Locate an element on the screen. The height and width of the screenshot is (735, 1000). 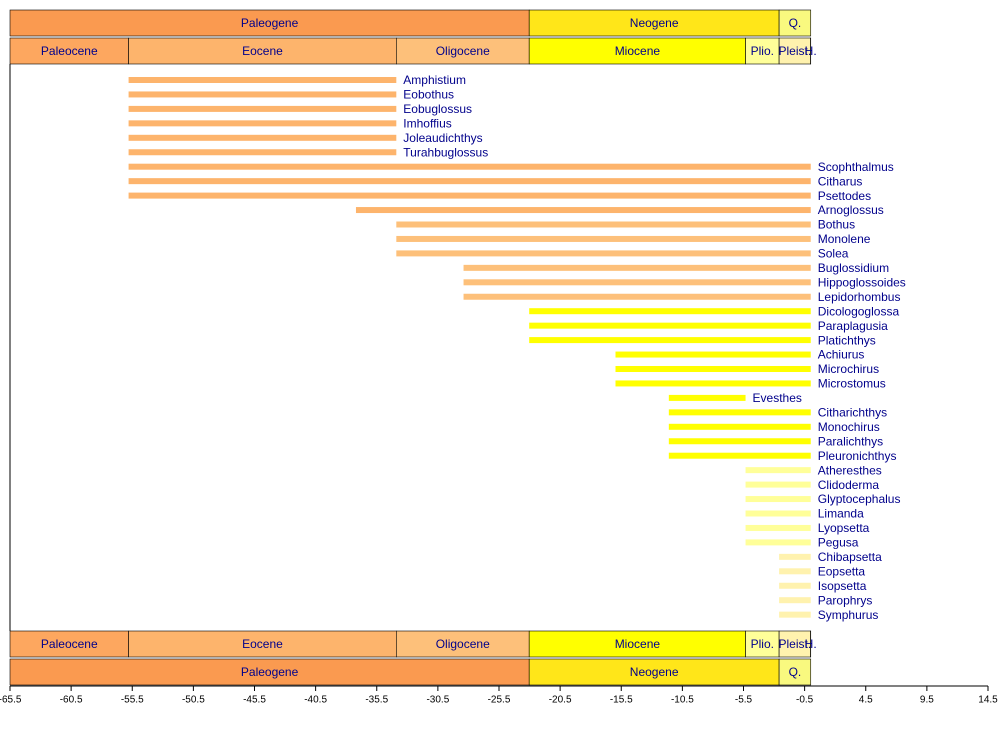
x-tick-label: -5.5 is located at coordinates (744, 700).